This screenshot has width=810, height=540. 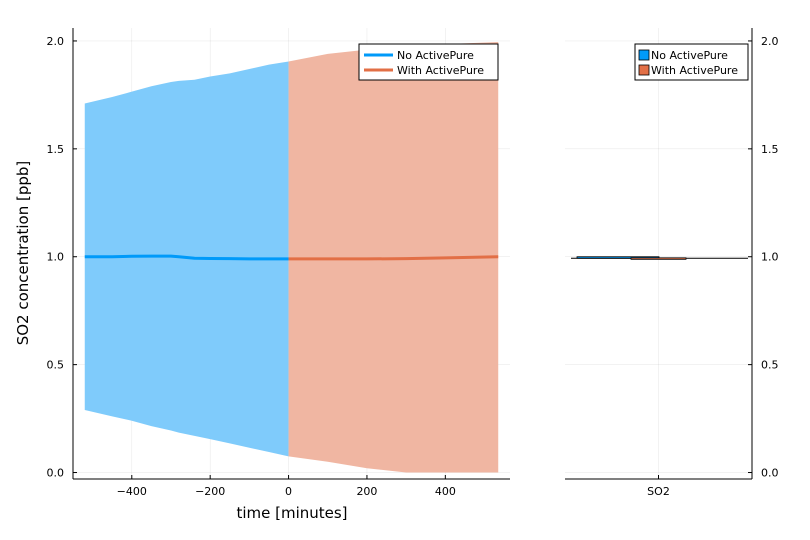 I want to click on left-y-tick-label: 0.5, so click(x=56, y=365).